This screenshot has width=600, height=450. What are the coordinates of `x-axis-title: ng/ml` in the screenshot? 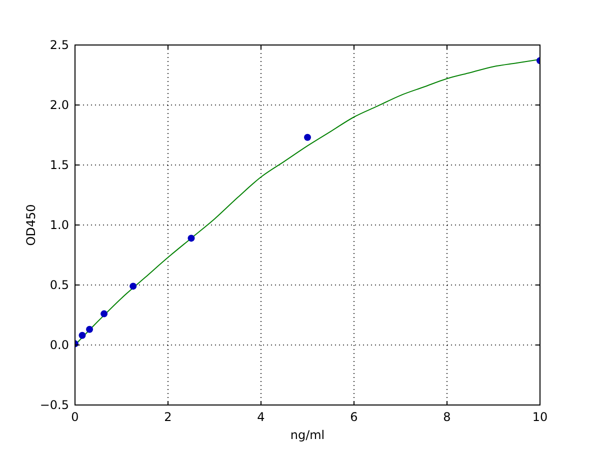 It's located at (307, 435).